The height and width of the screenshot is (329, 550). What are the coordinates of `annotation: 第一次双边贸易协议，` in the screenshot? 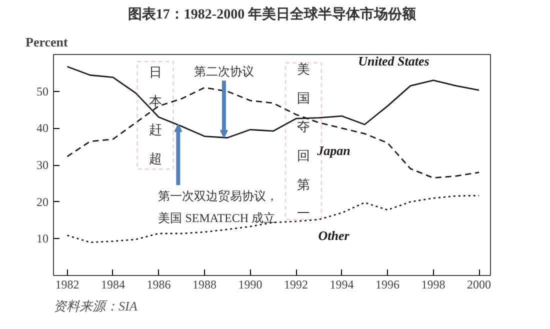 It's located at (218, 196).